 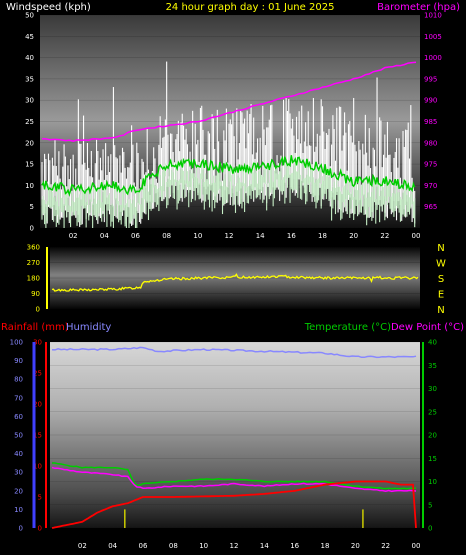 What do you see at coordinates (16, 343) in the screenshot?
I see `humidity-tick-label: 100` at bounding box center [16, 343].